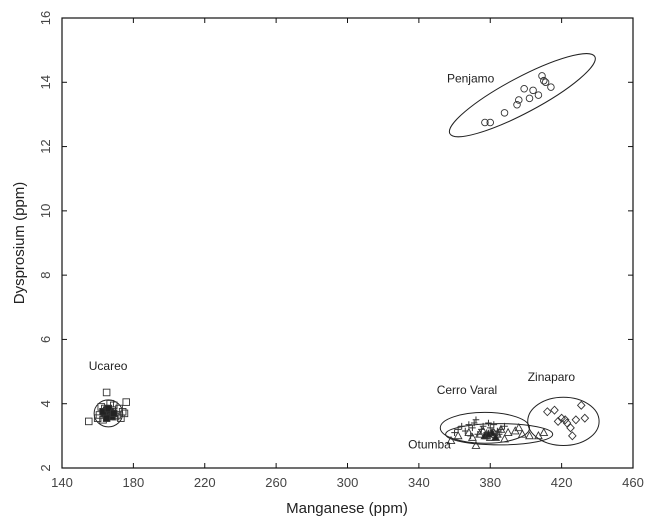 Image resolution: width=652 pixels, height=525 pixels. I want to click on x-tick-label: 380, so click(490, 482).